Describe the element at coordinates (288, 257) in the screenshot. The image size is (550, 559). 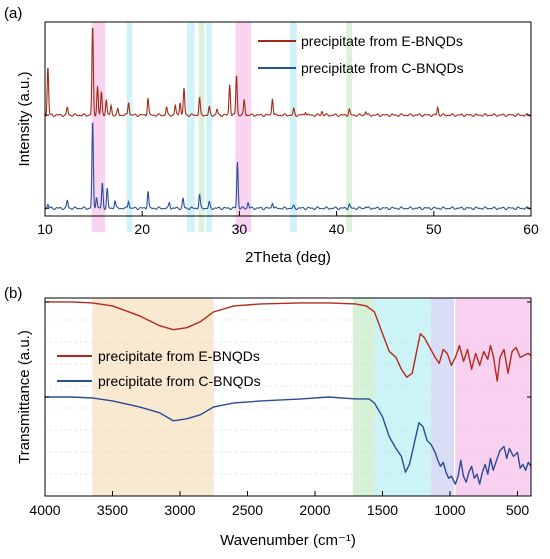
I see `panel-a-x-axis-label: 2Theta (deg)` at that location.